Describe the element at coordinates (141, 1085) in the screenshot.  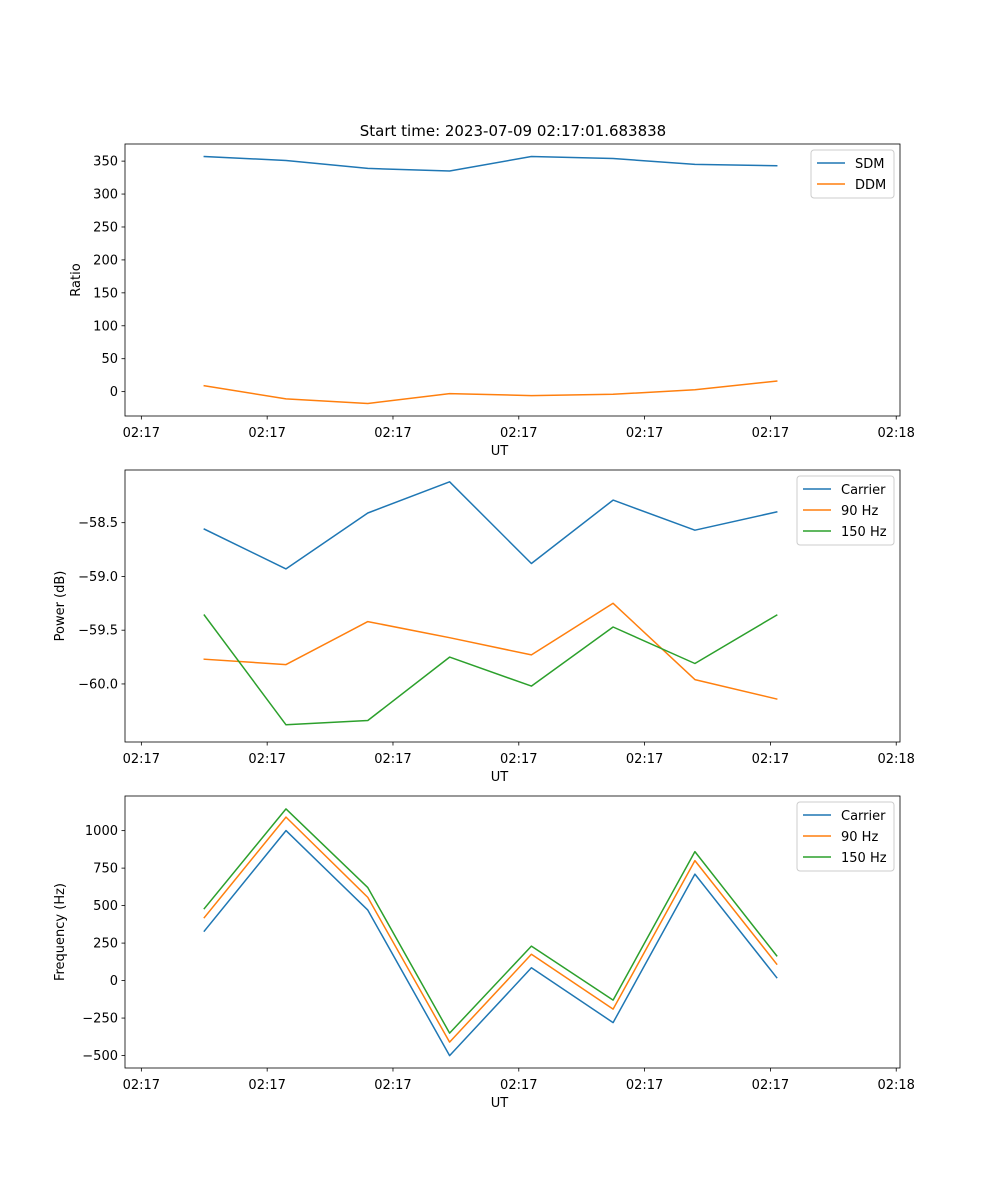
I see `x-tick-label-frequency-0: 02:17` at that location.